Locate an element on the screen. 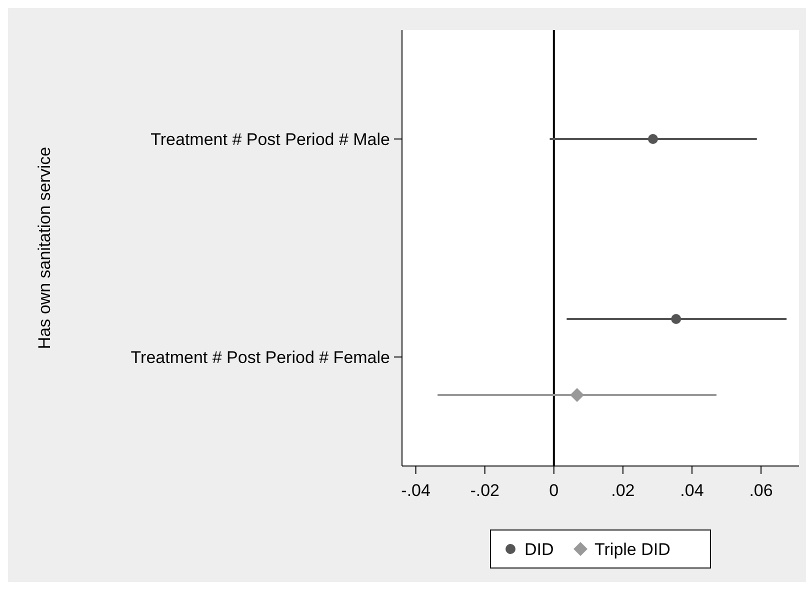  y-axis-title: Has own sanitation service is located at coordinates (44, 248).